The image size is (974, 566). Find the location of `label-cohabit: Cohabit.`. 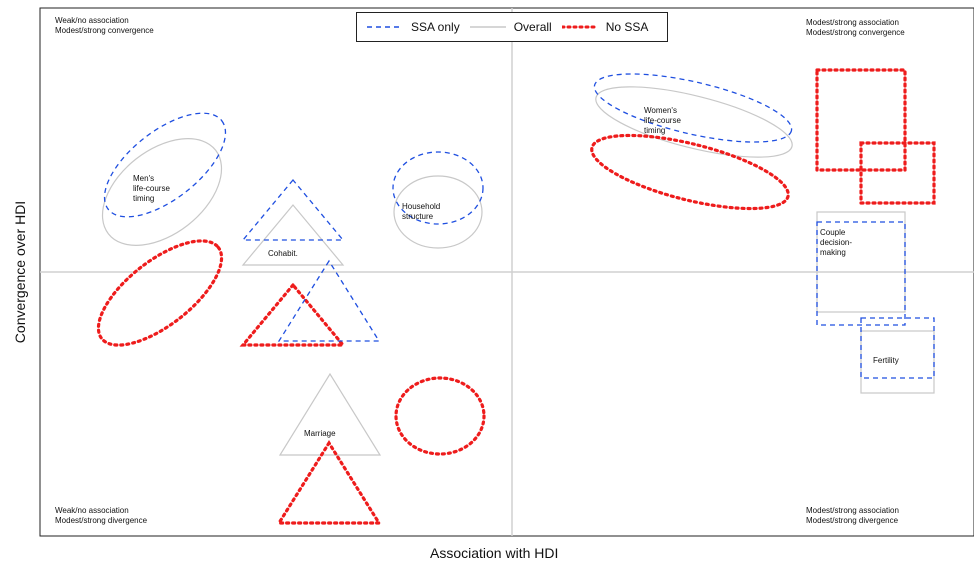

label-cohabit: Cohabit. is located at coordinates (283, 254).